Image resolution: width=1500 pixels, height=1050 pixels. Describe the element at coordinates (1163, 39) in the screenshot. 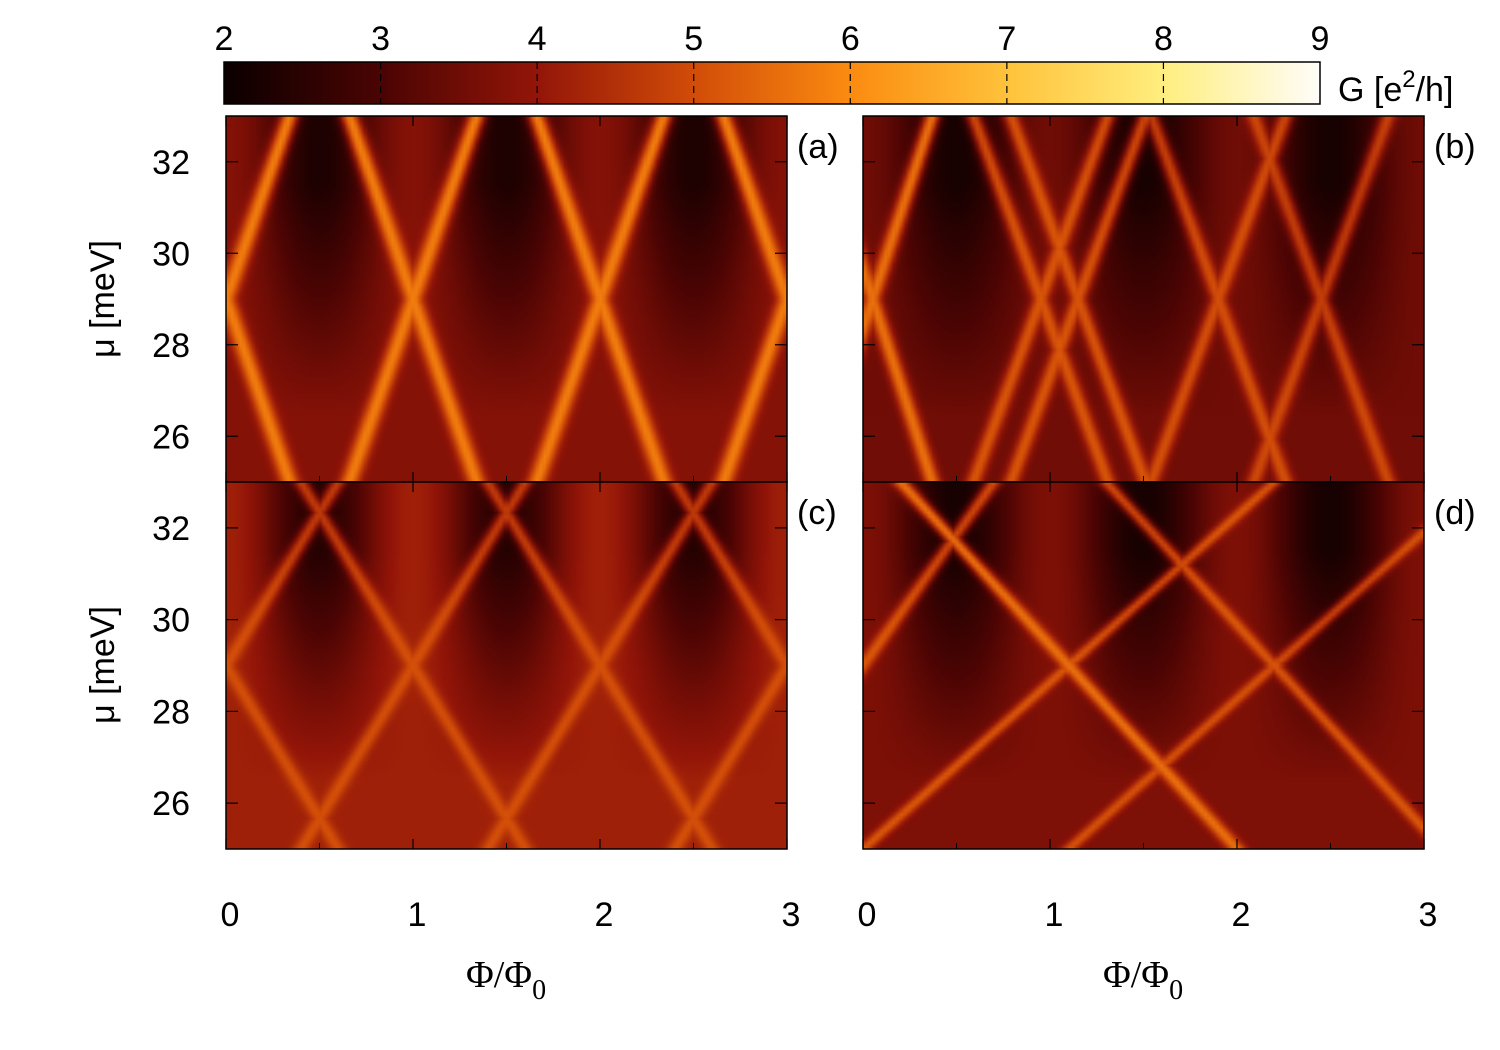

I see `colorbar-tick-label: 8` at that location.